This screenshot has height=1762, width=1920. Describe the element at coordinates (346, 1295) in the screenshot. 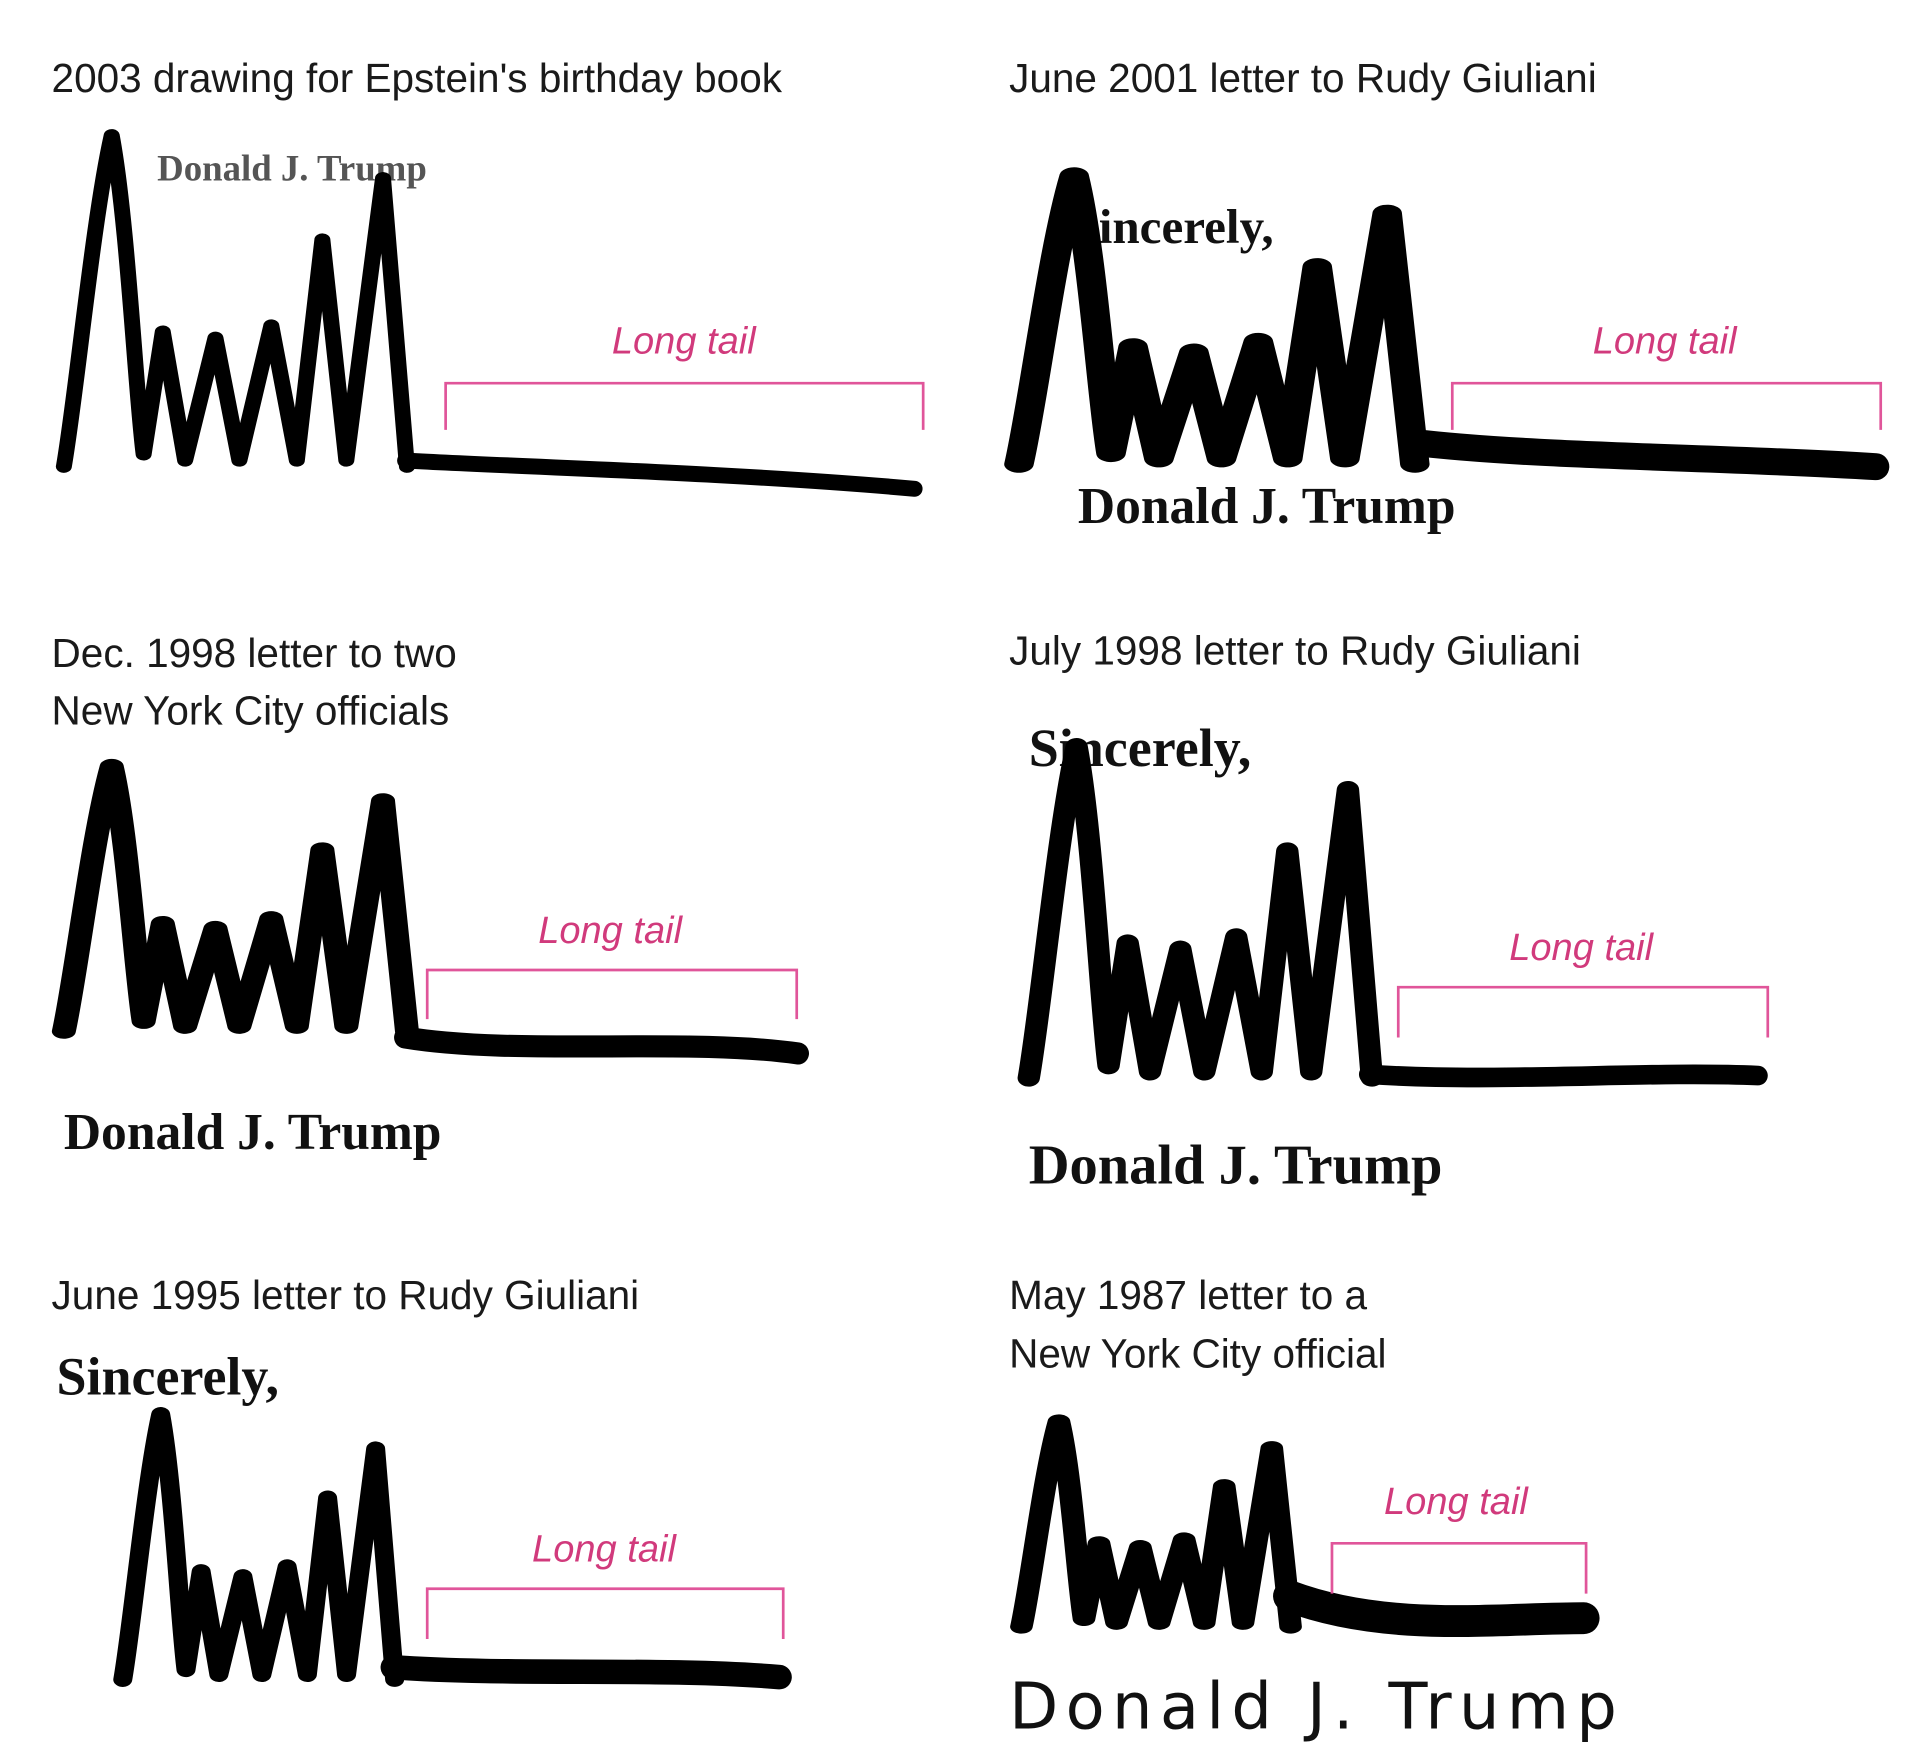

I see `panel-caption: June 1995 letter to Rudy Giuliani` at that location.